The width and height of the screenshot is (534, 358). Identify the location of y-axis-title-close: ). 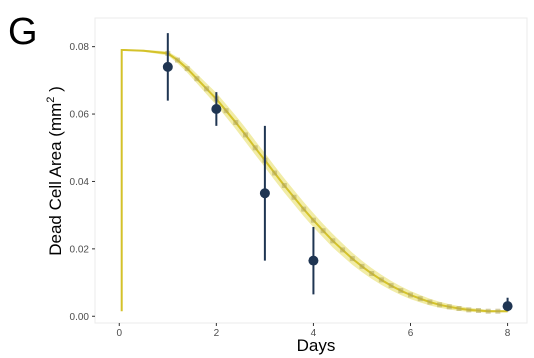
(55, 91).